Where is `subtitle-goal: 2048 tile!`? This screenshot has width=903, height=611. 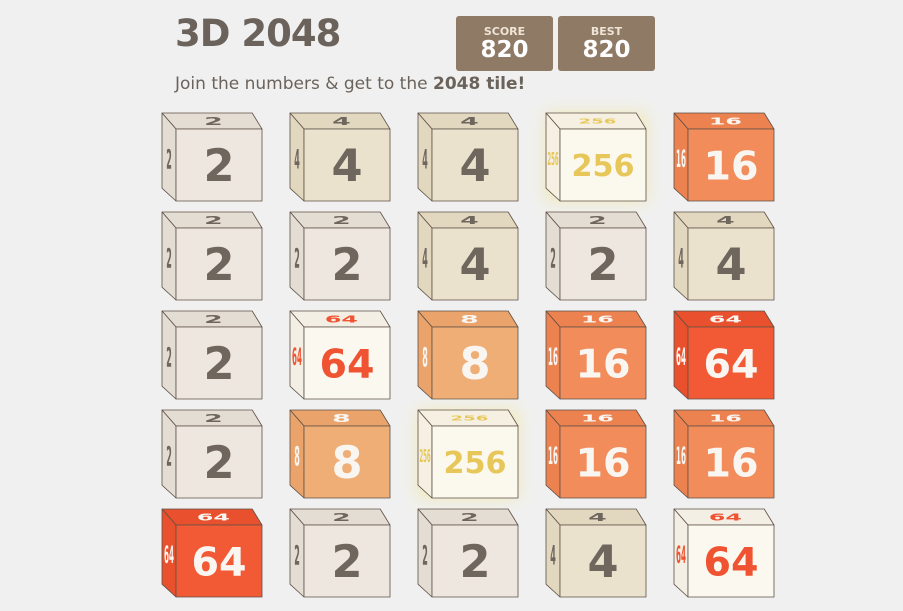 subtitle-goal: 2048 tile! is located at coordinates (479, 84).